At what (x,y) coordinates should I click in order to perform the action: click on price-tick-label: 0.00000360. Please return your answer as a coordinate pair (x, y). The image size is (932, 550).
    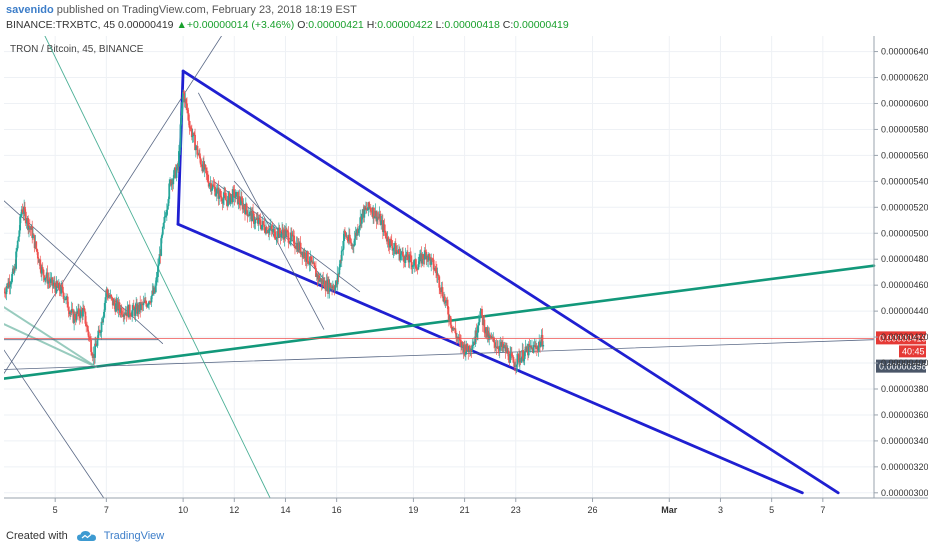
    Looking at the image, I should click on (904, 415).